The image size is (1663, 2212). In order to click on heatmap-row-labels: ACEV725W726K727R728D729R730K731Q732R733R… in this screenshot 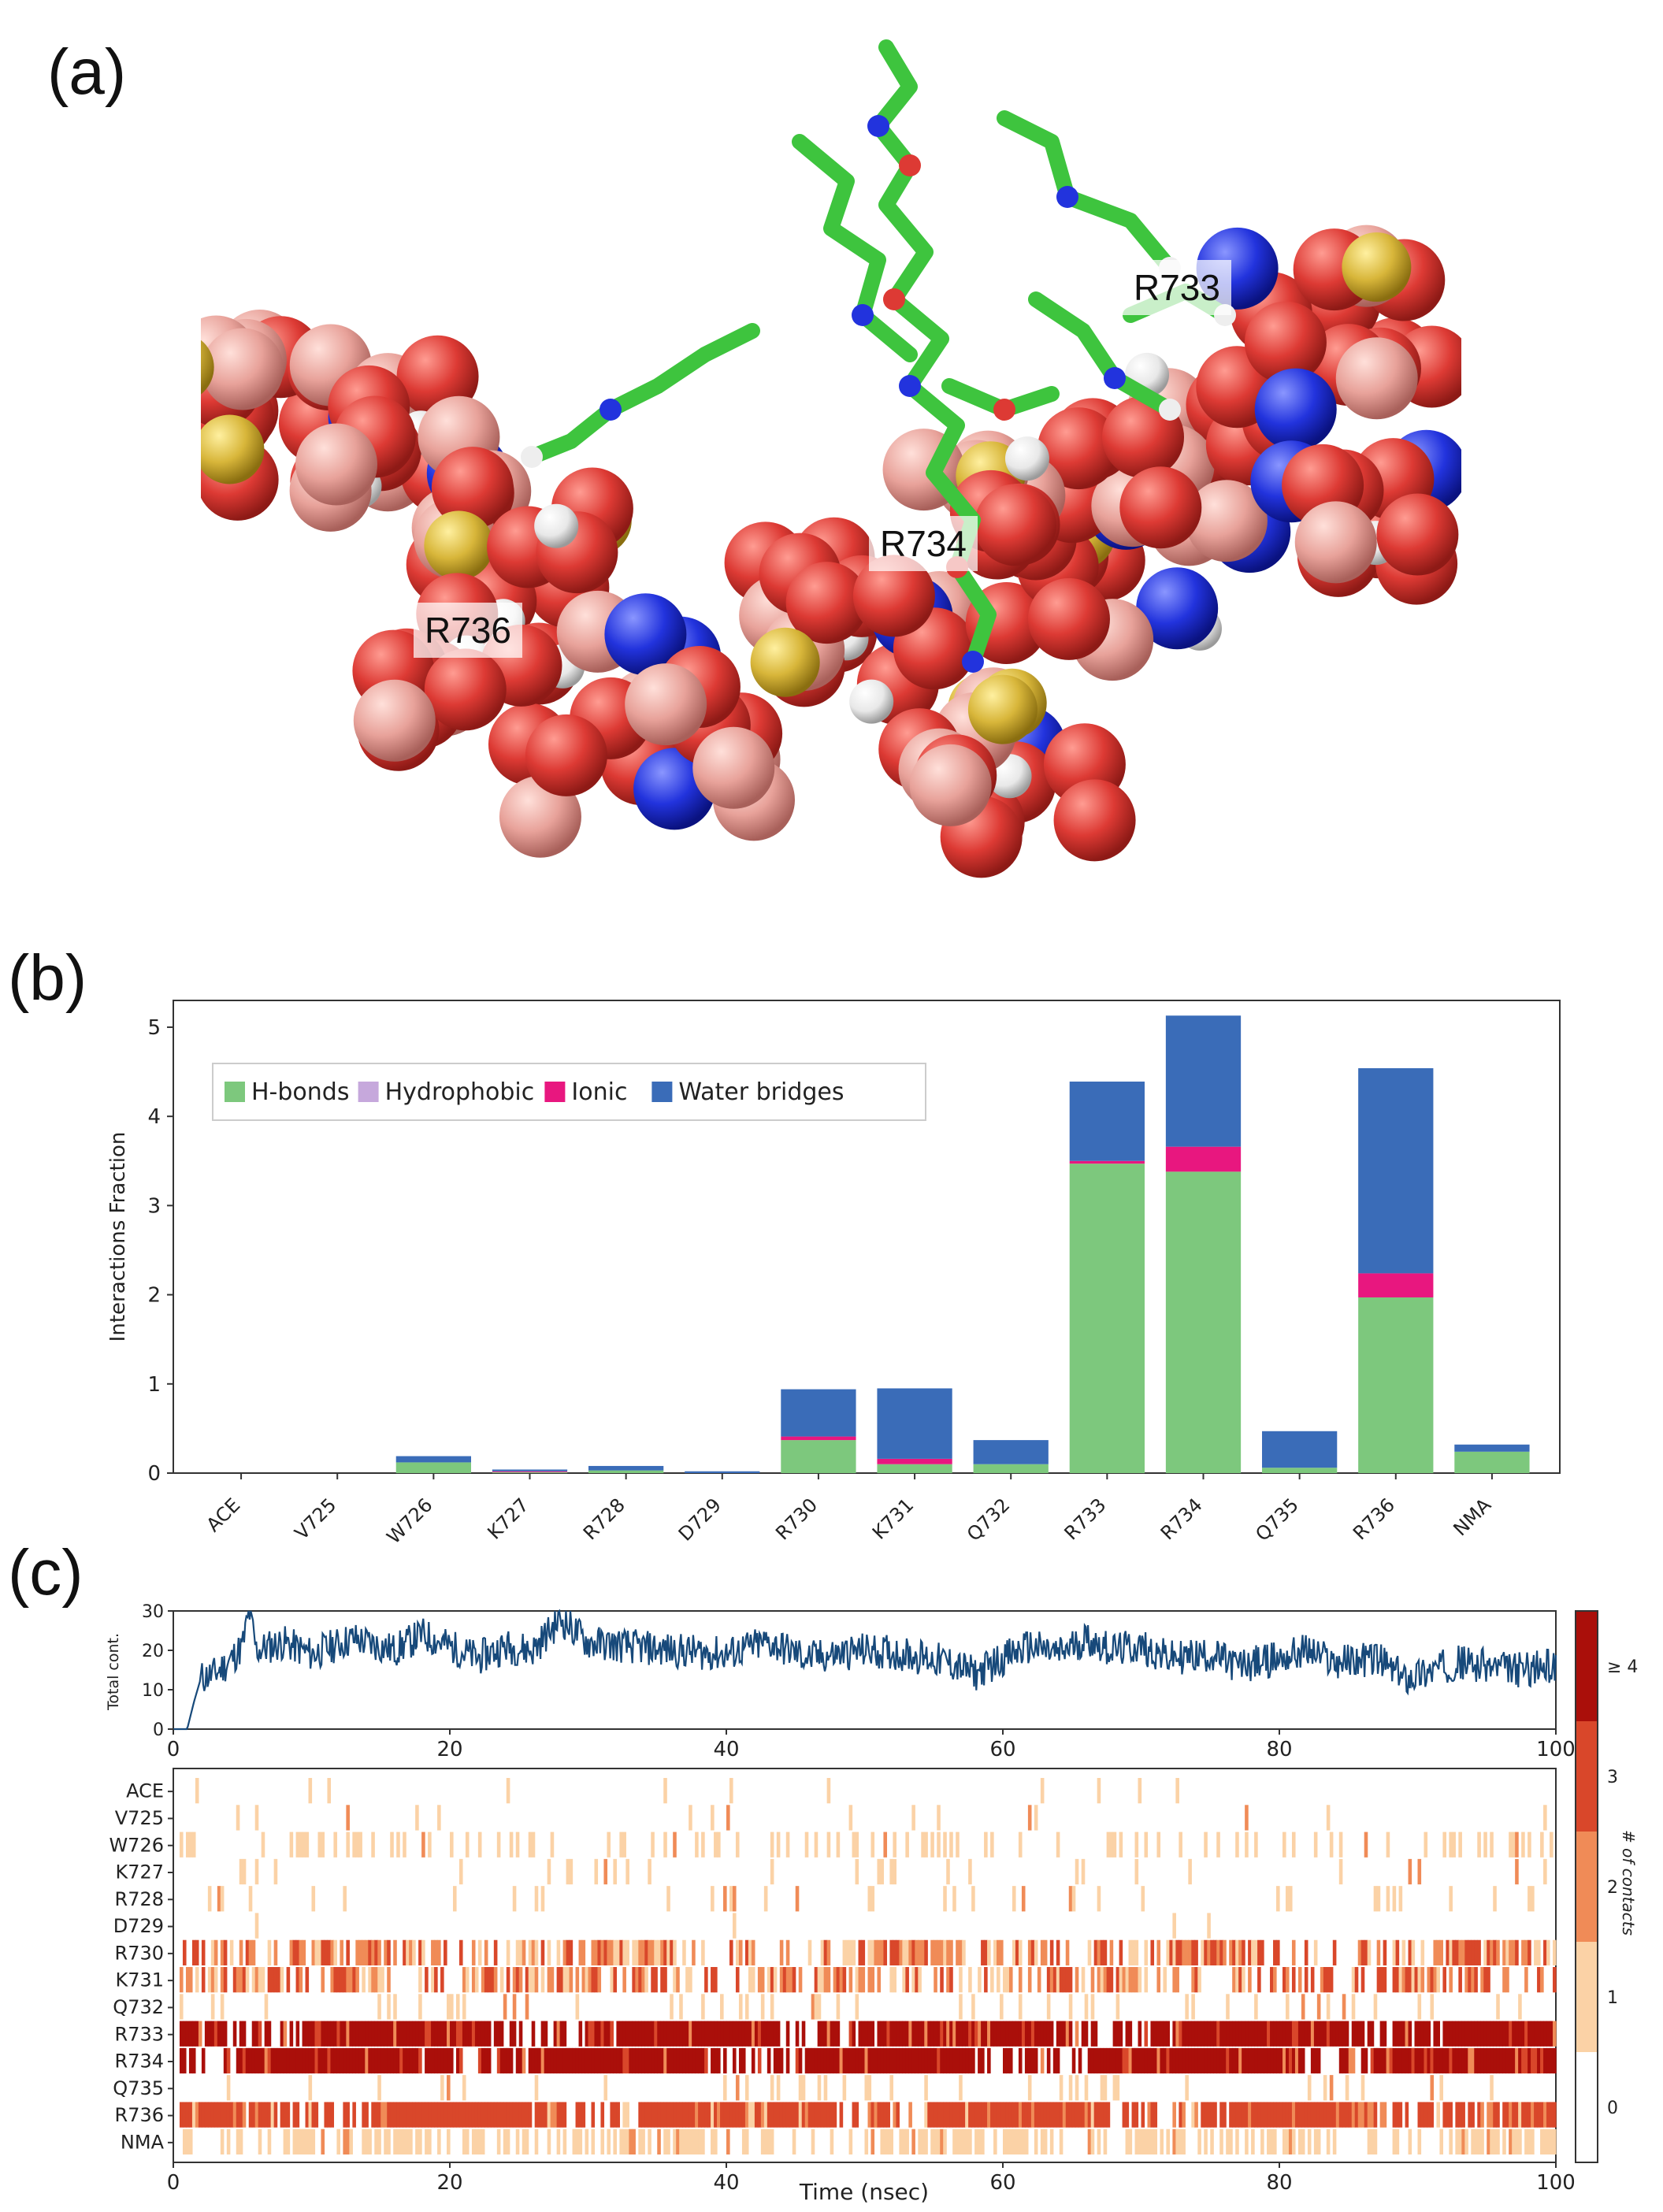, I will do `click(141, 1966)`.